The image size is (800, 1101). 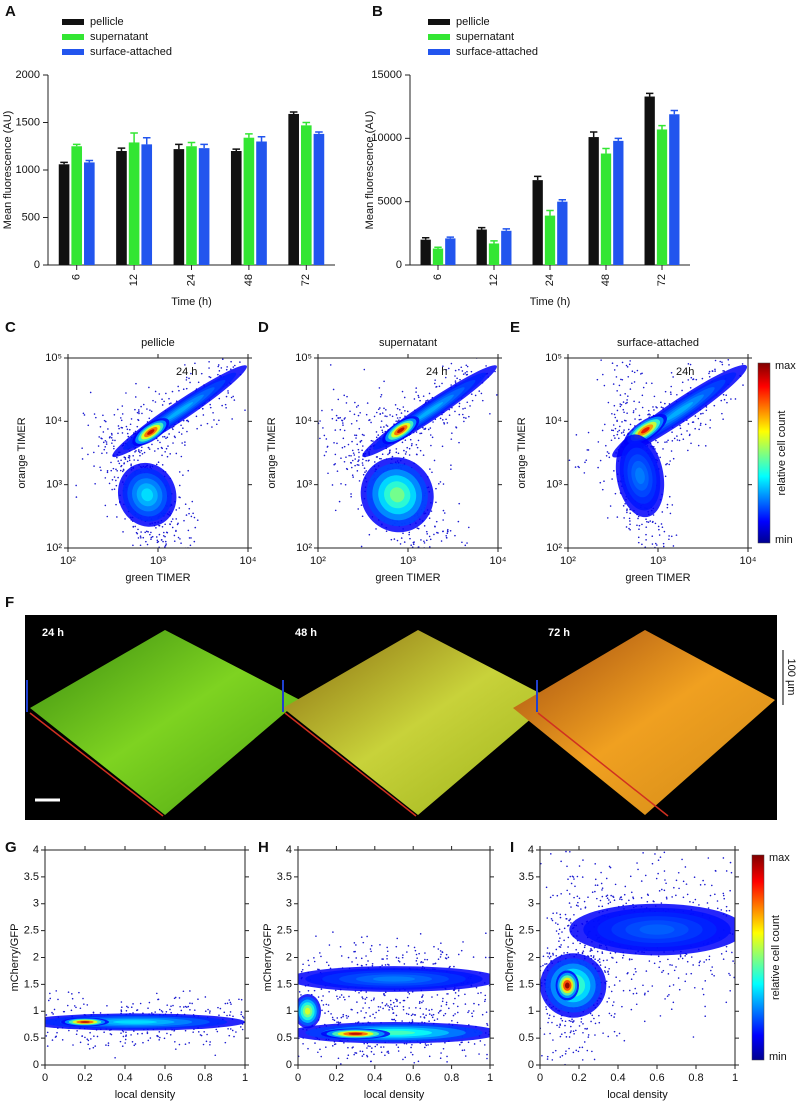 I want to click on colorbar, so click(x=764, y=453).